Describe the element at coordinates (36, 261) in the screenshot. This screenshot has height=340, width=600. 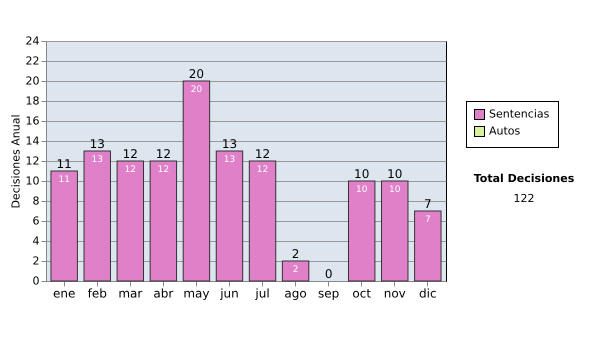
I see `y-tick-label: 2` at that location.